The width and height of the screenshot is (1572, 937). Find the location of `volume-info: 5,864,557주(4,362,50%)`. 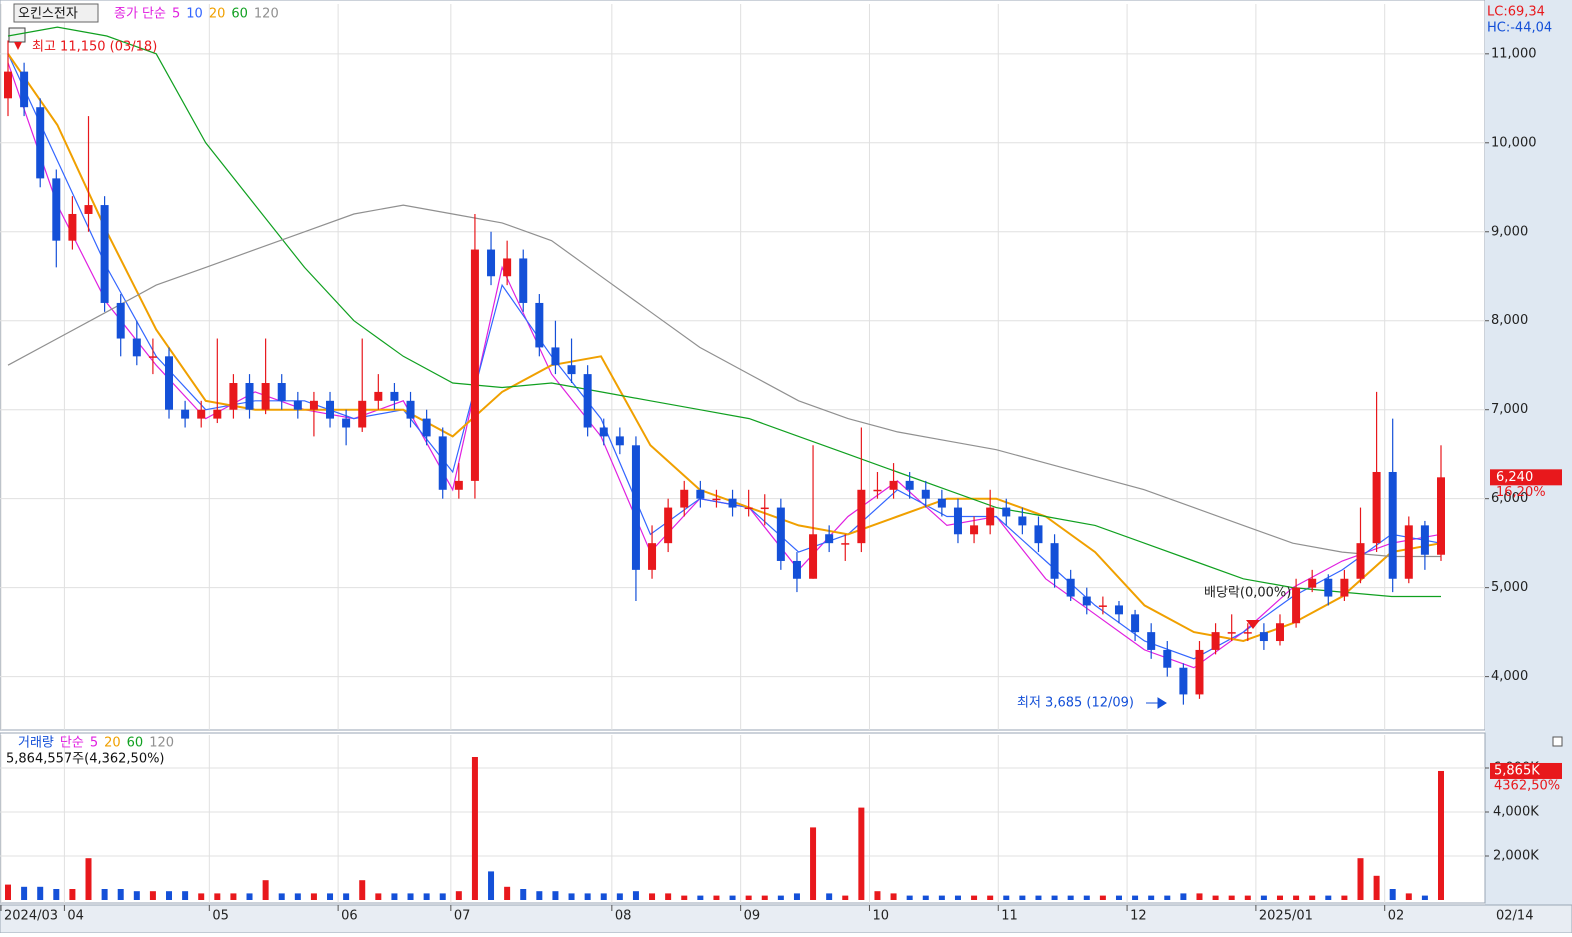

volume-info: 5,864,557주(4,362,50%) is located at coordinates (85, 759).